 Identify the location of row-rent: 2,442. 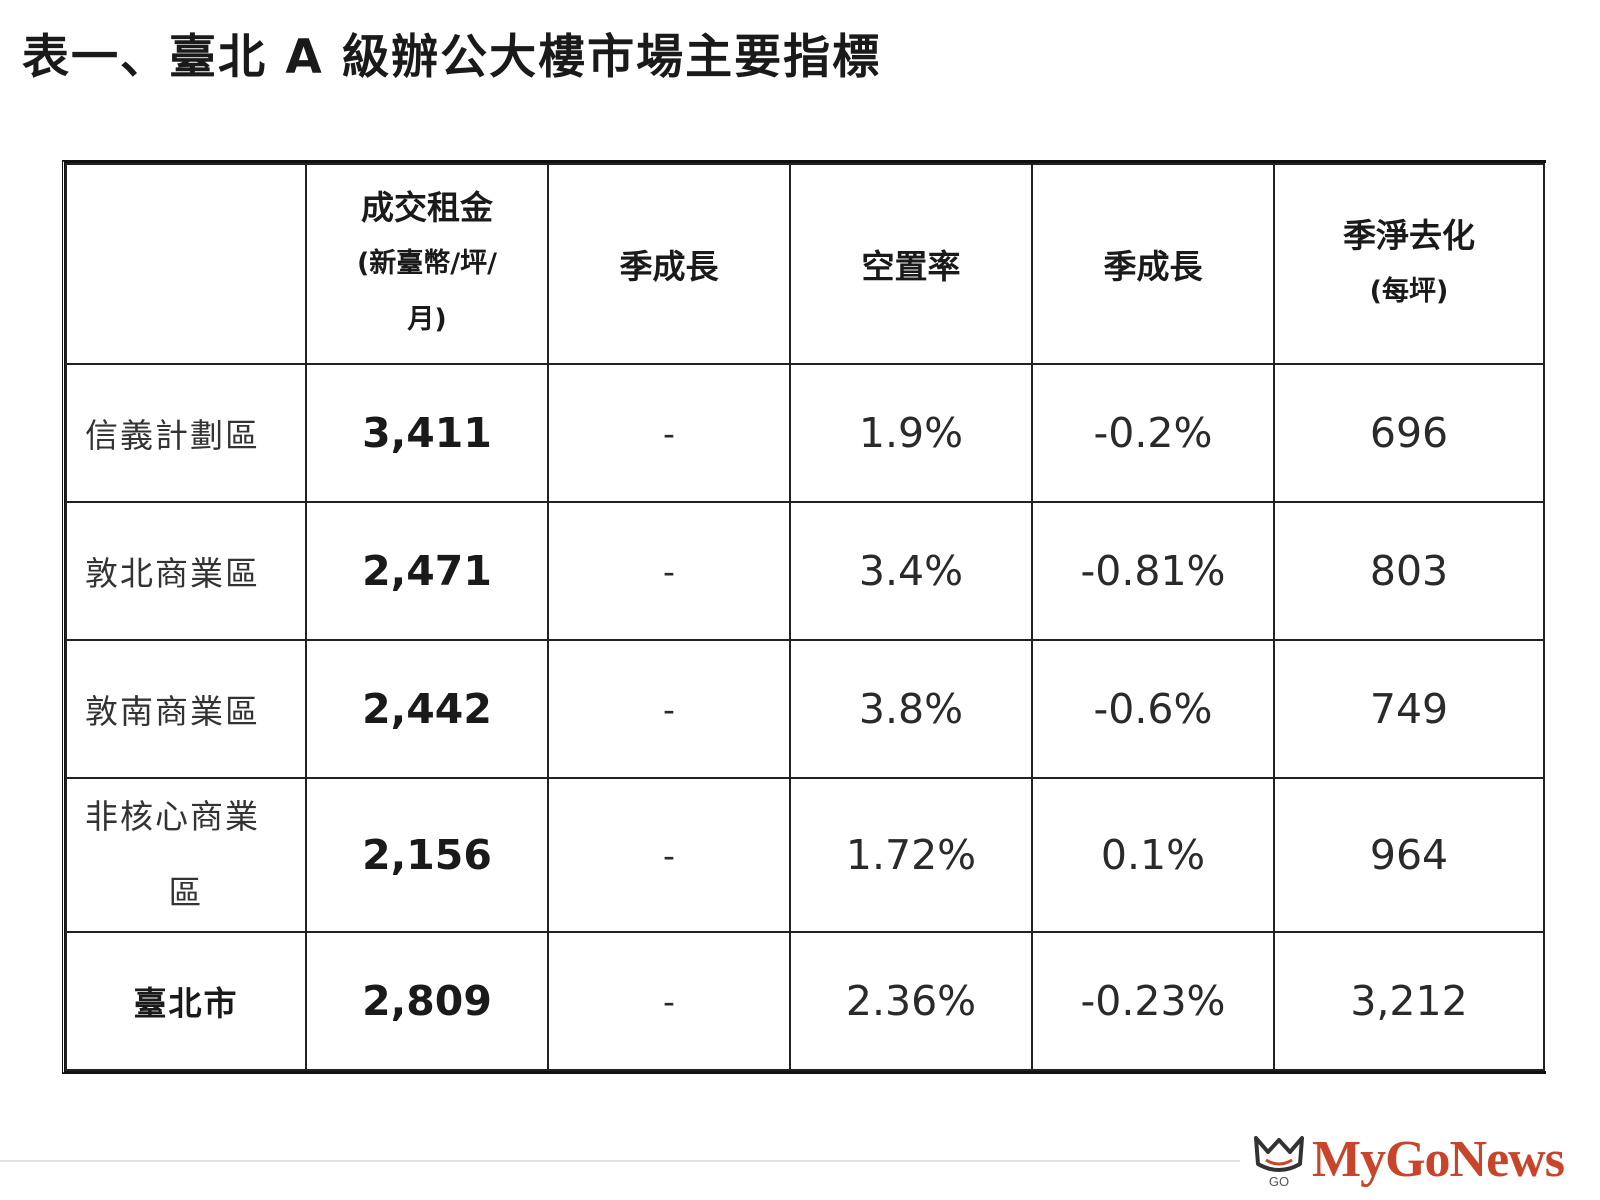
(427, 709).